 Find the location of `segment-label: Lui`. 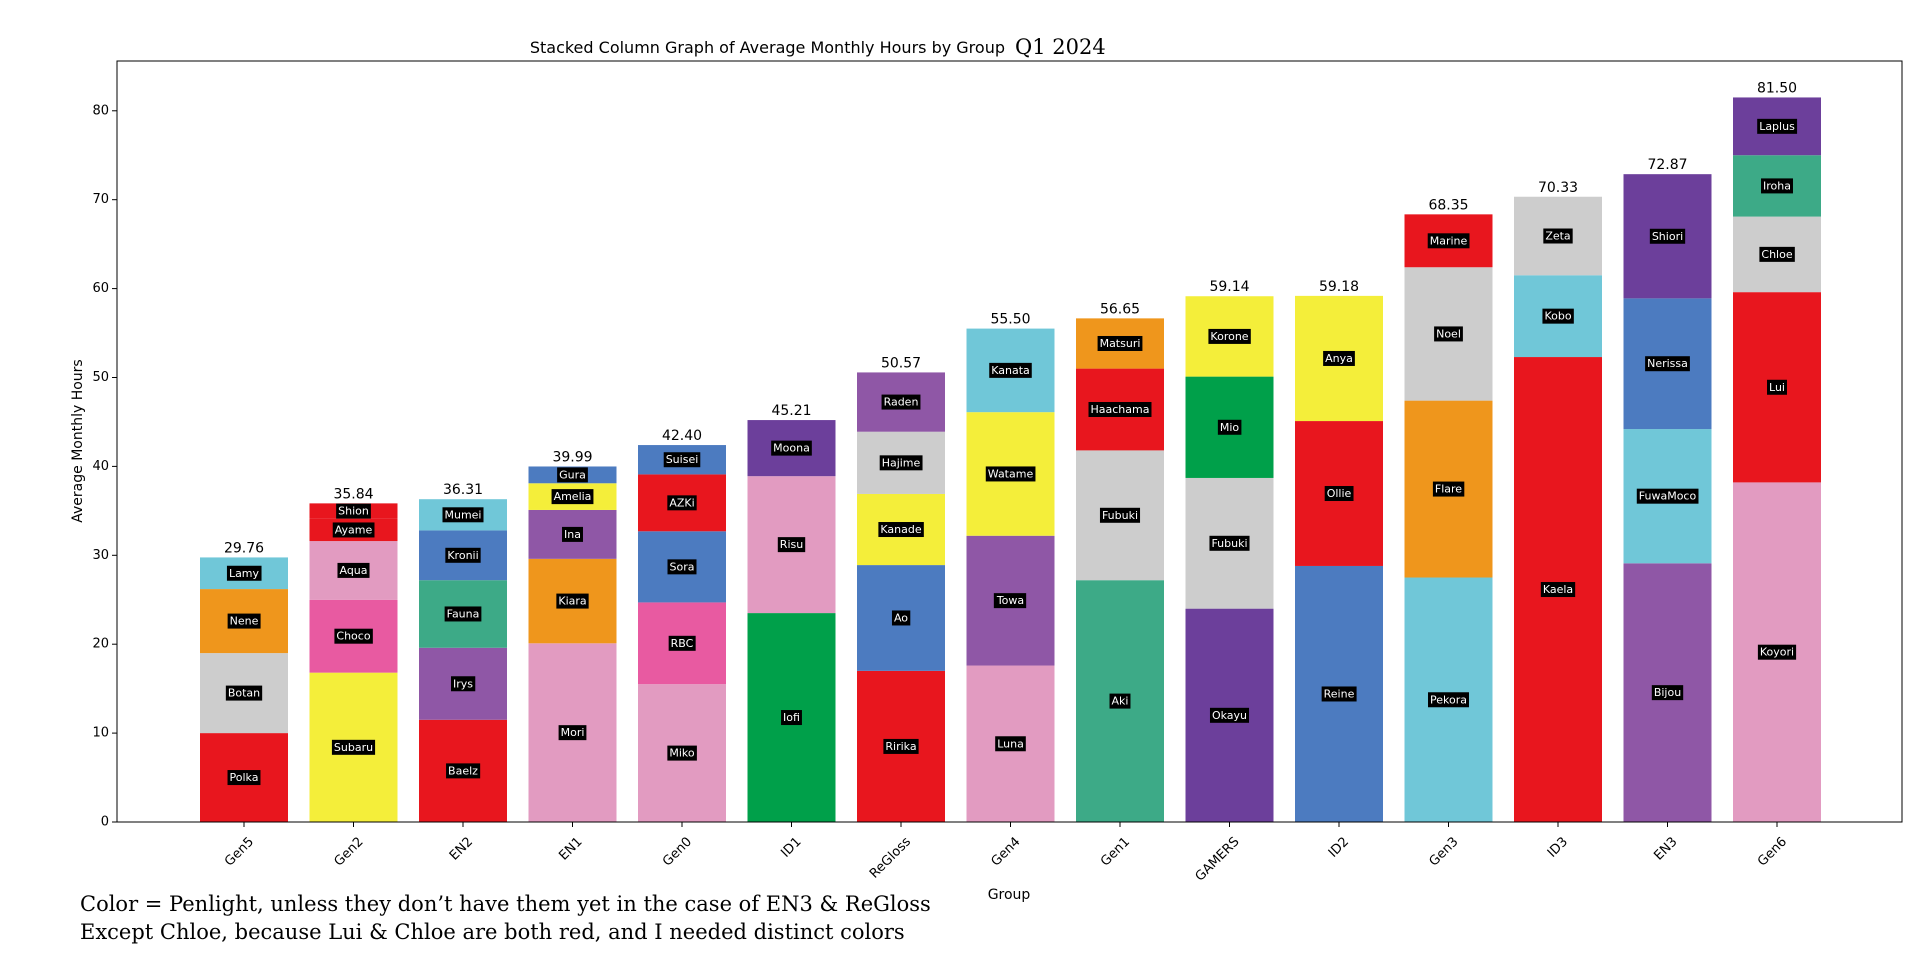

segment-label: Lui is located at coordinates (1777, 387).